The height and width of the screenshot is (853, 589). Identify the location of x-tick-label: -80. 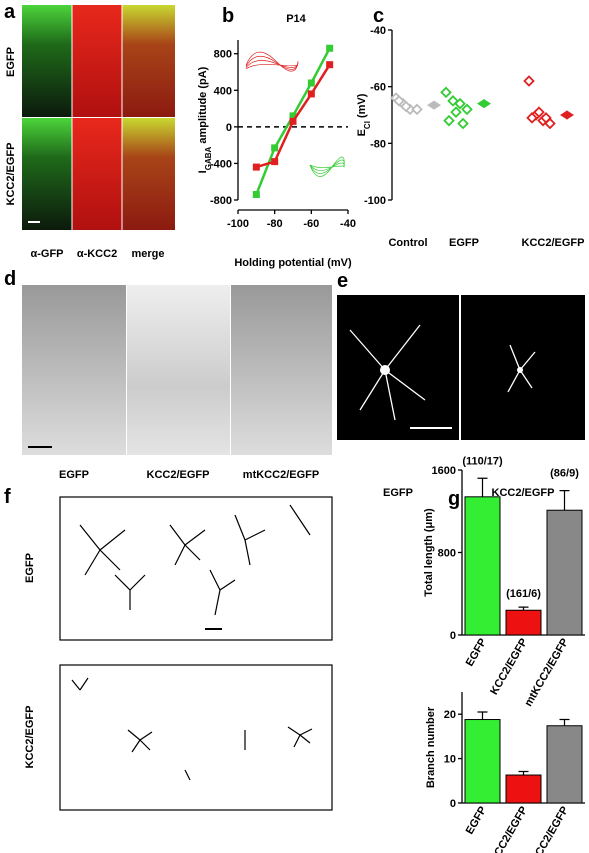
(275, 224).